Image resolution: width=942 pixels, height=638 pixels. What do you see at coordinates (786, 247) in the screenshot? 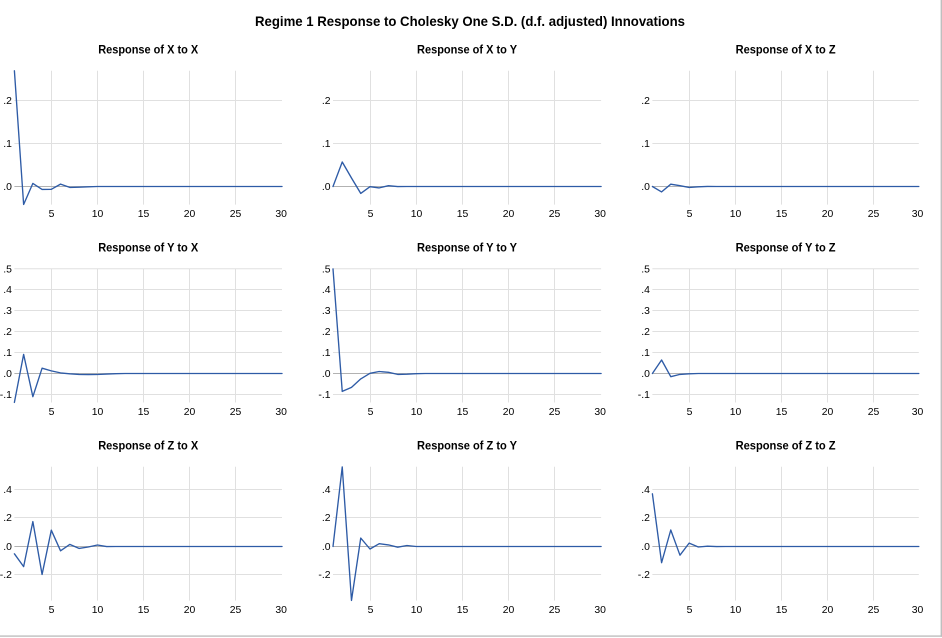
I see `svg-text: Response of Y to Z` at bounding box center [786, 247].